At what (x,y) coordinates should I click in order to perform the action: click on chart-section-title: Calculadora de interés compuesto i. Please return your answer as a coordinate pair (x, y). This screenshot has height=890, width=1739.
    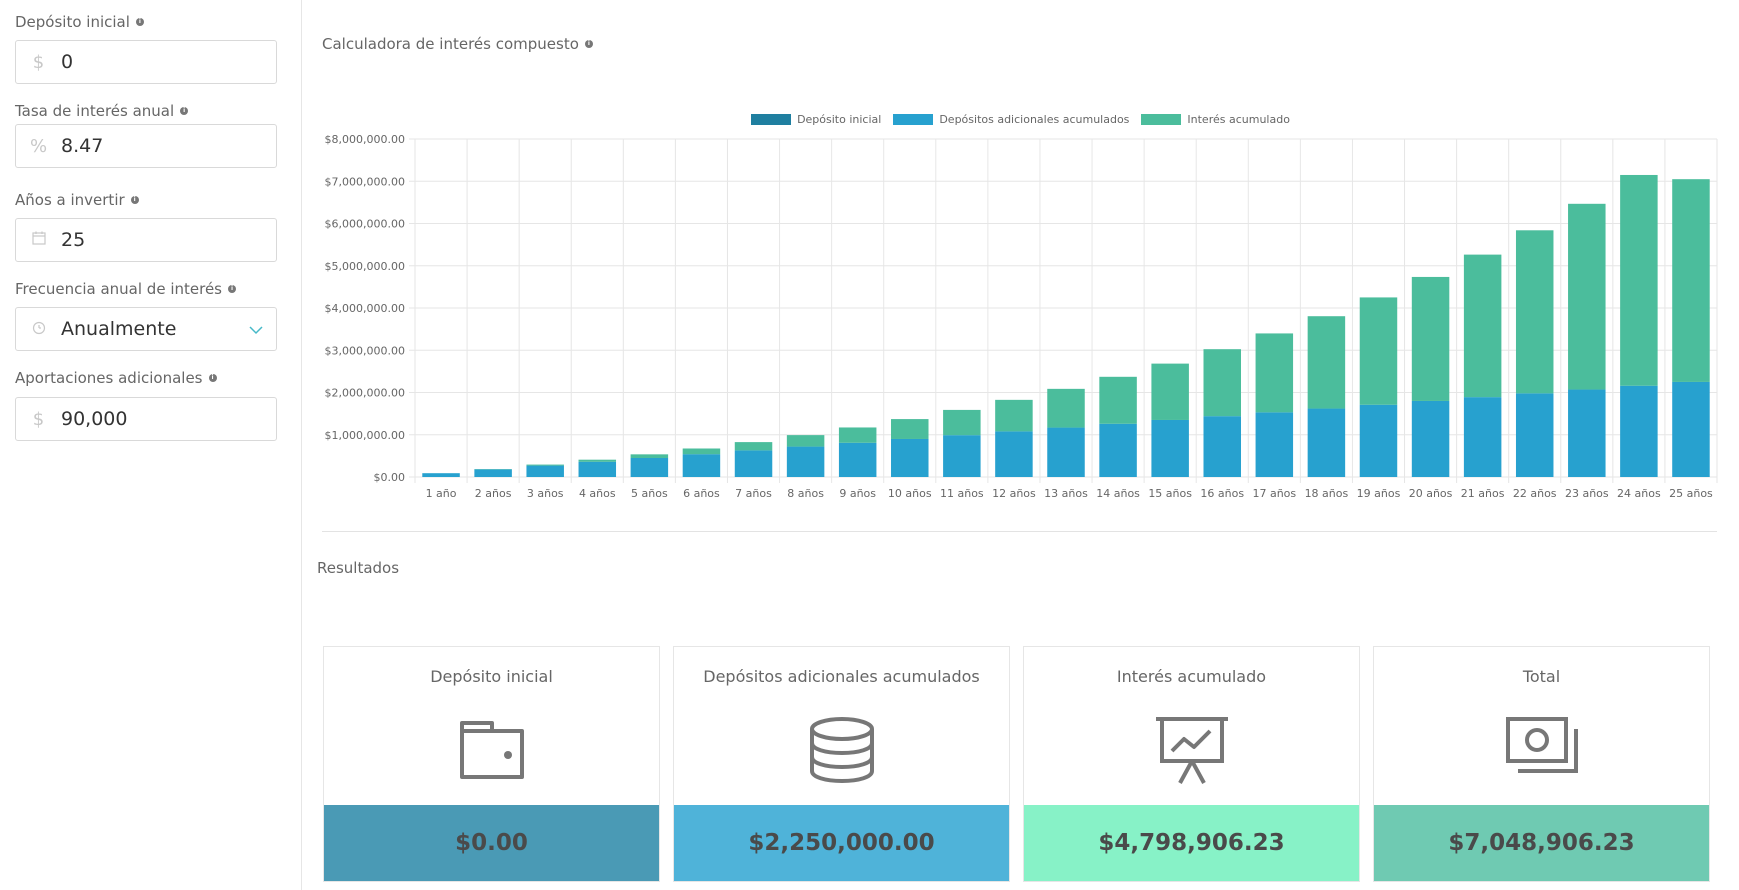
    Looking at the image, I should click on (457, 44).